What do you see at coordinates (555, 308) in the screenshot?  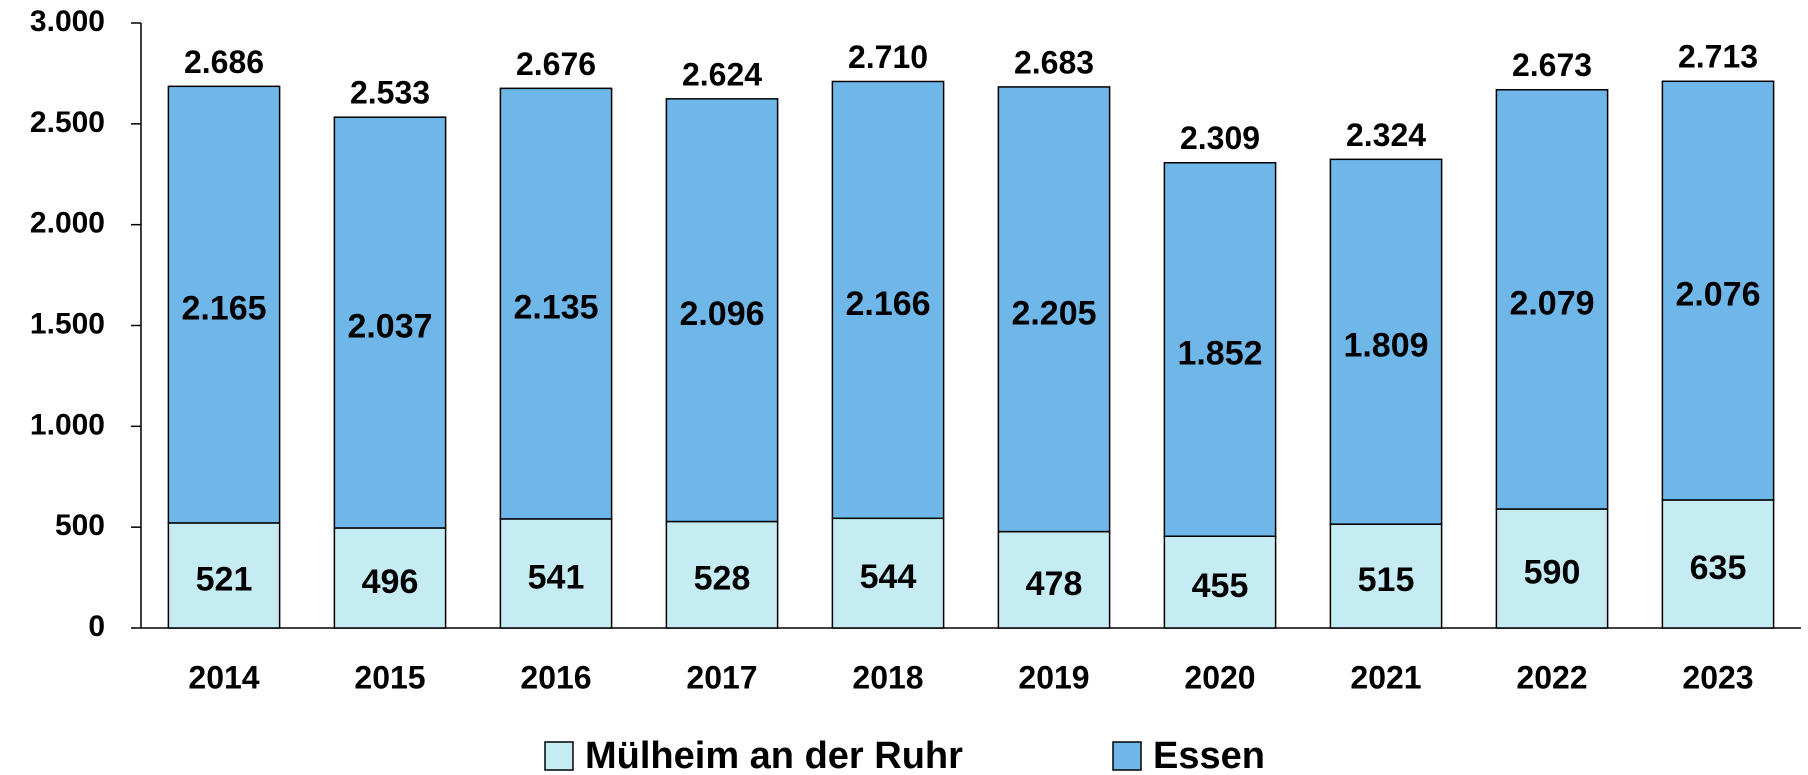 I see `data-label: 2.135` at bounding box center [555, 308].